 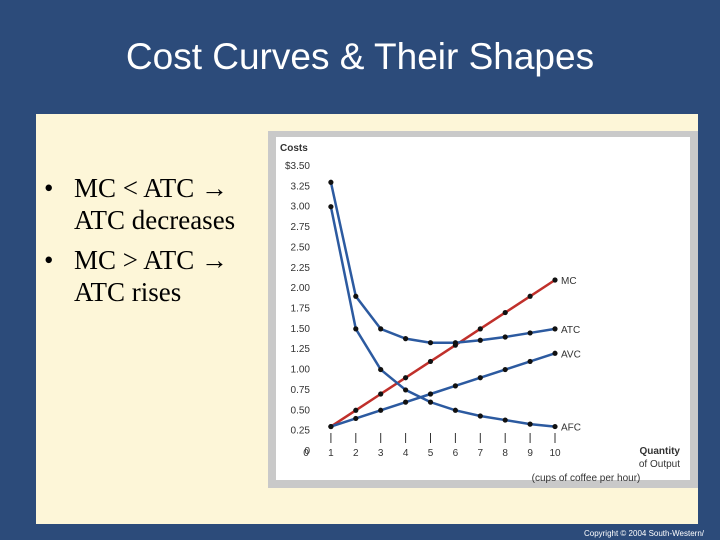 I want to click on series-line-atc, so click(x=442, y=263).